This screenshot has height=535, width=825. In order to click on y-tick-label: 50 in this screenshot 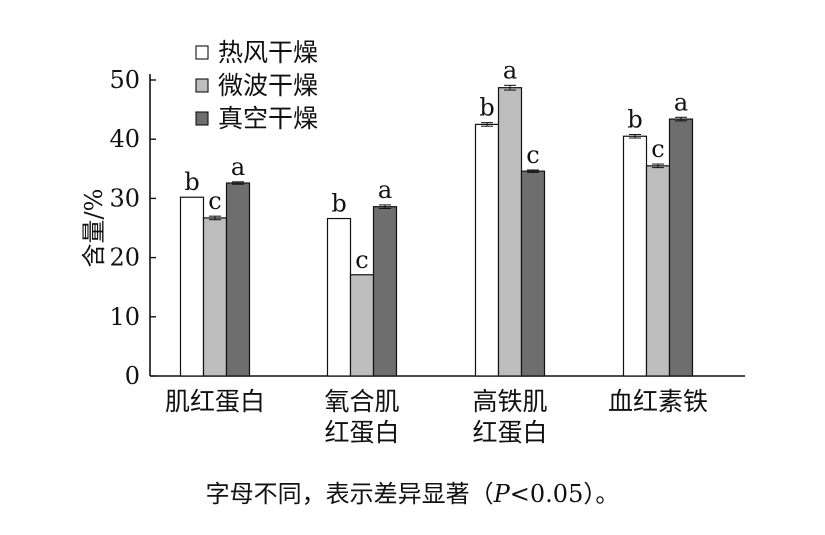, I will do `click(124, 80)`.